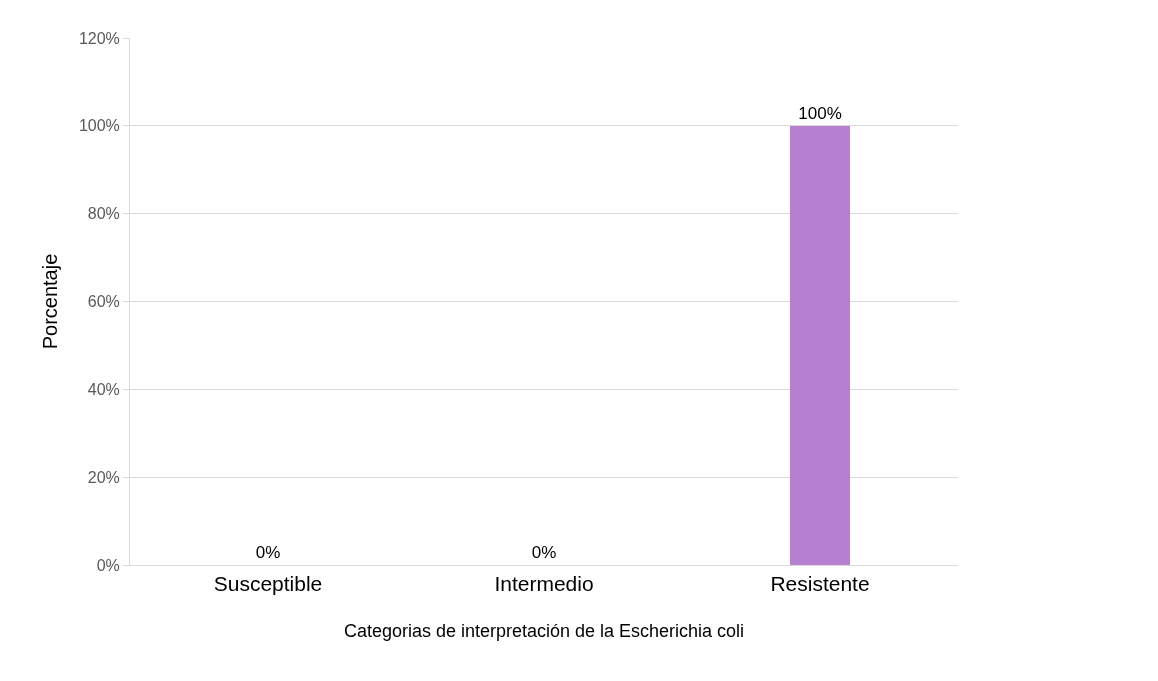 The image size is (1158, 681). What do you see at coordinates (544, 584) in the screenshot?
I see `x-tick-label: Intermedio` at bounding box center [544, 584].